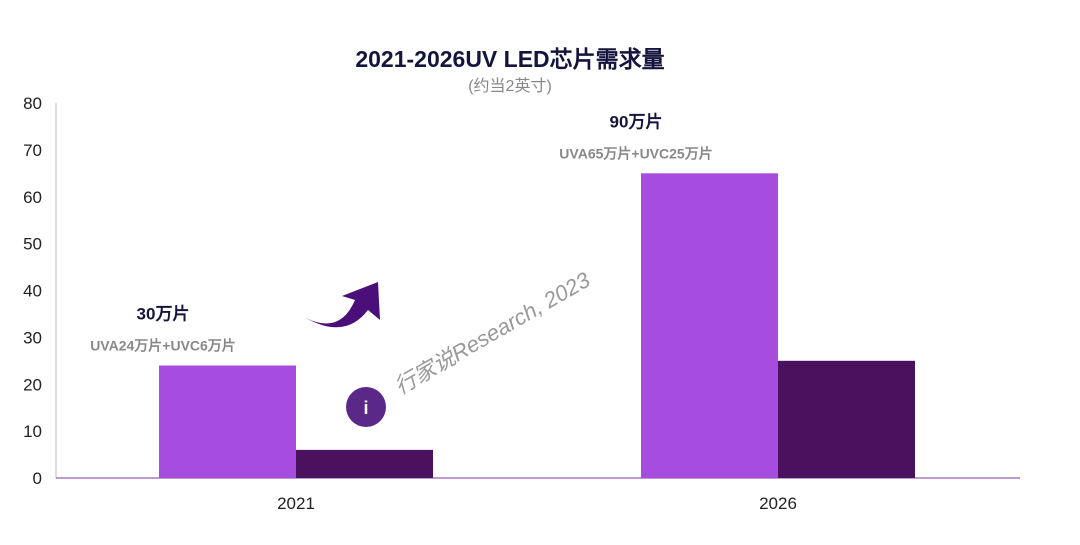  What do you see at coordinates (778, 503) in the screenshot?
I see `x-tick-label: 2026` at bounding box center [778, 503].